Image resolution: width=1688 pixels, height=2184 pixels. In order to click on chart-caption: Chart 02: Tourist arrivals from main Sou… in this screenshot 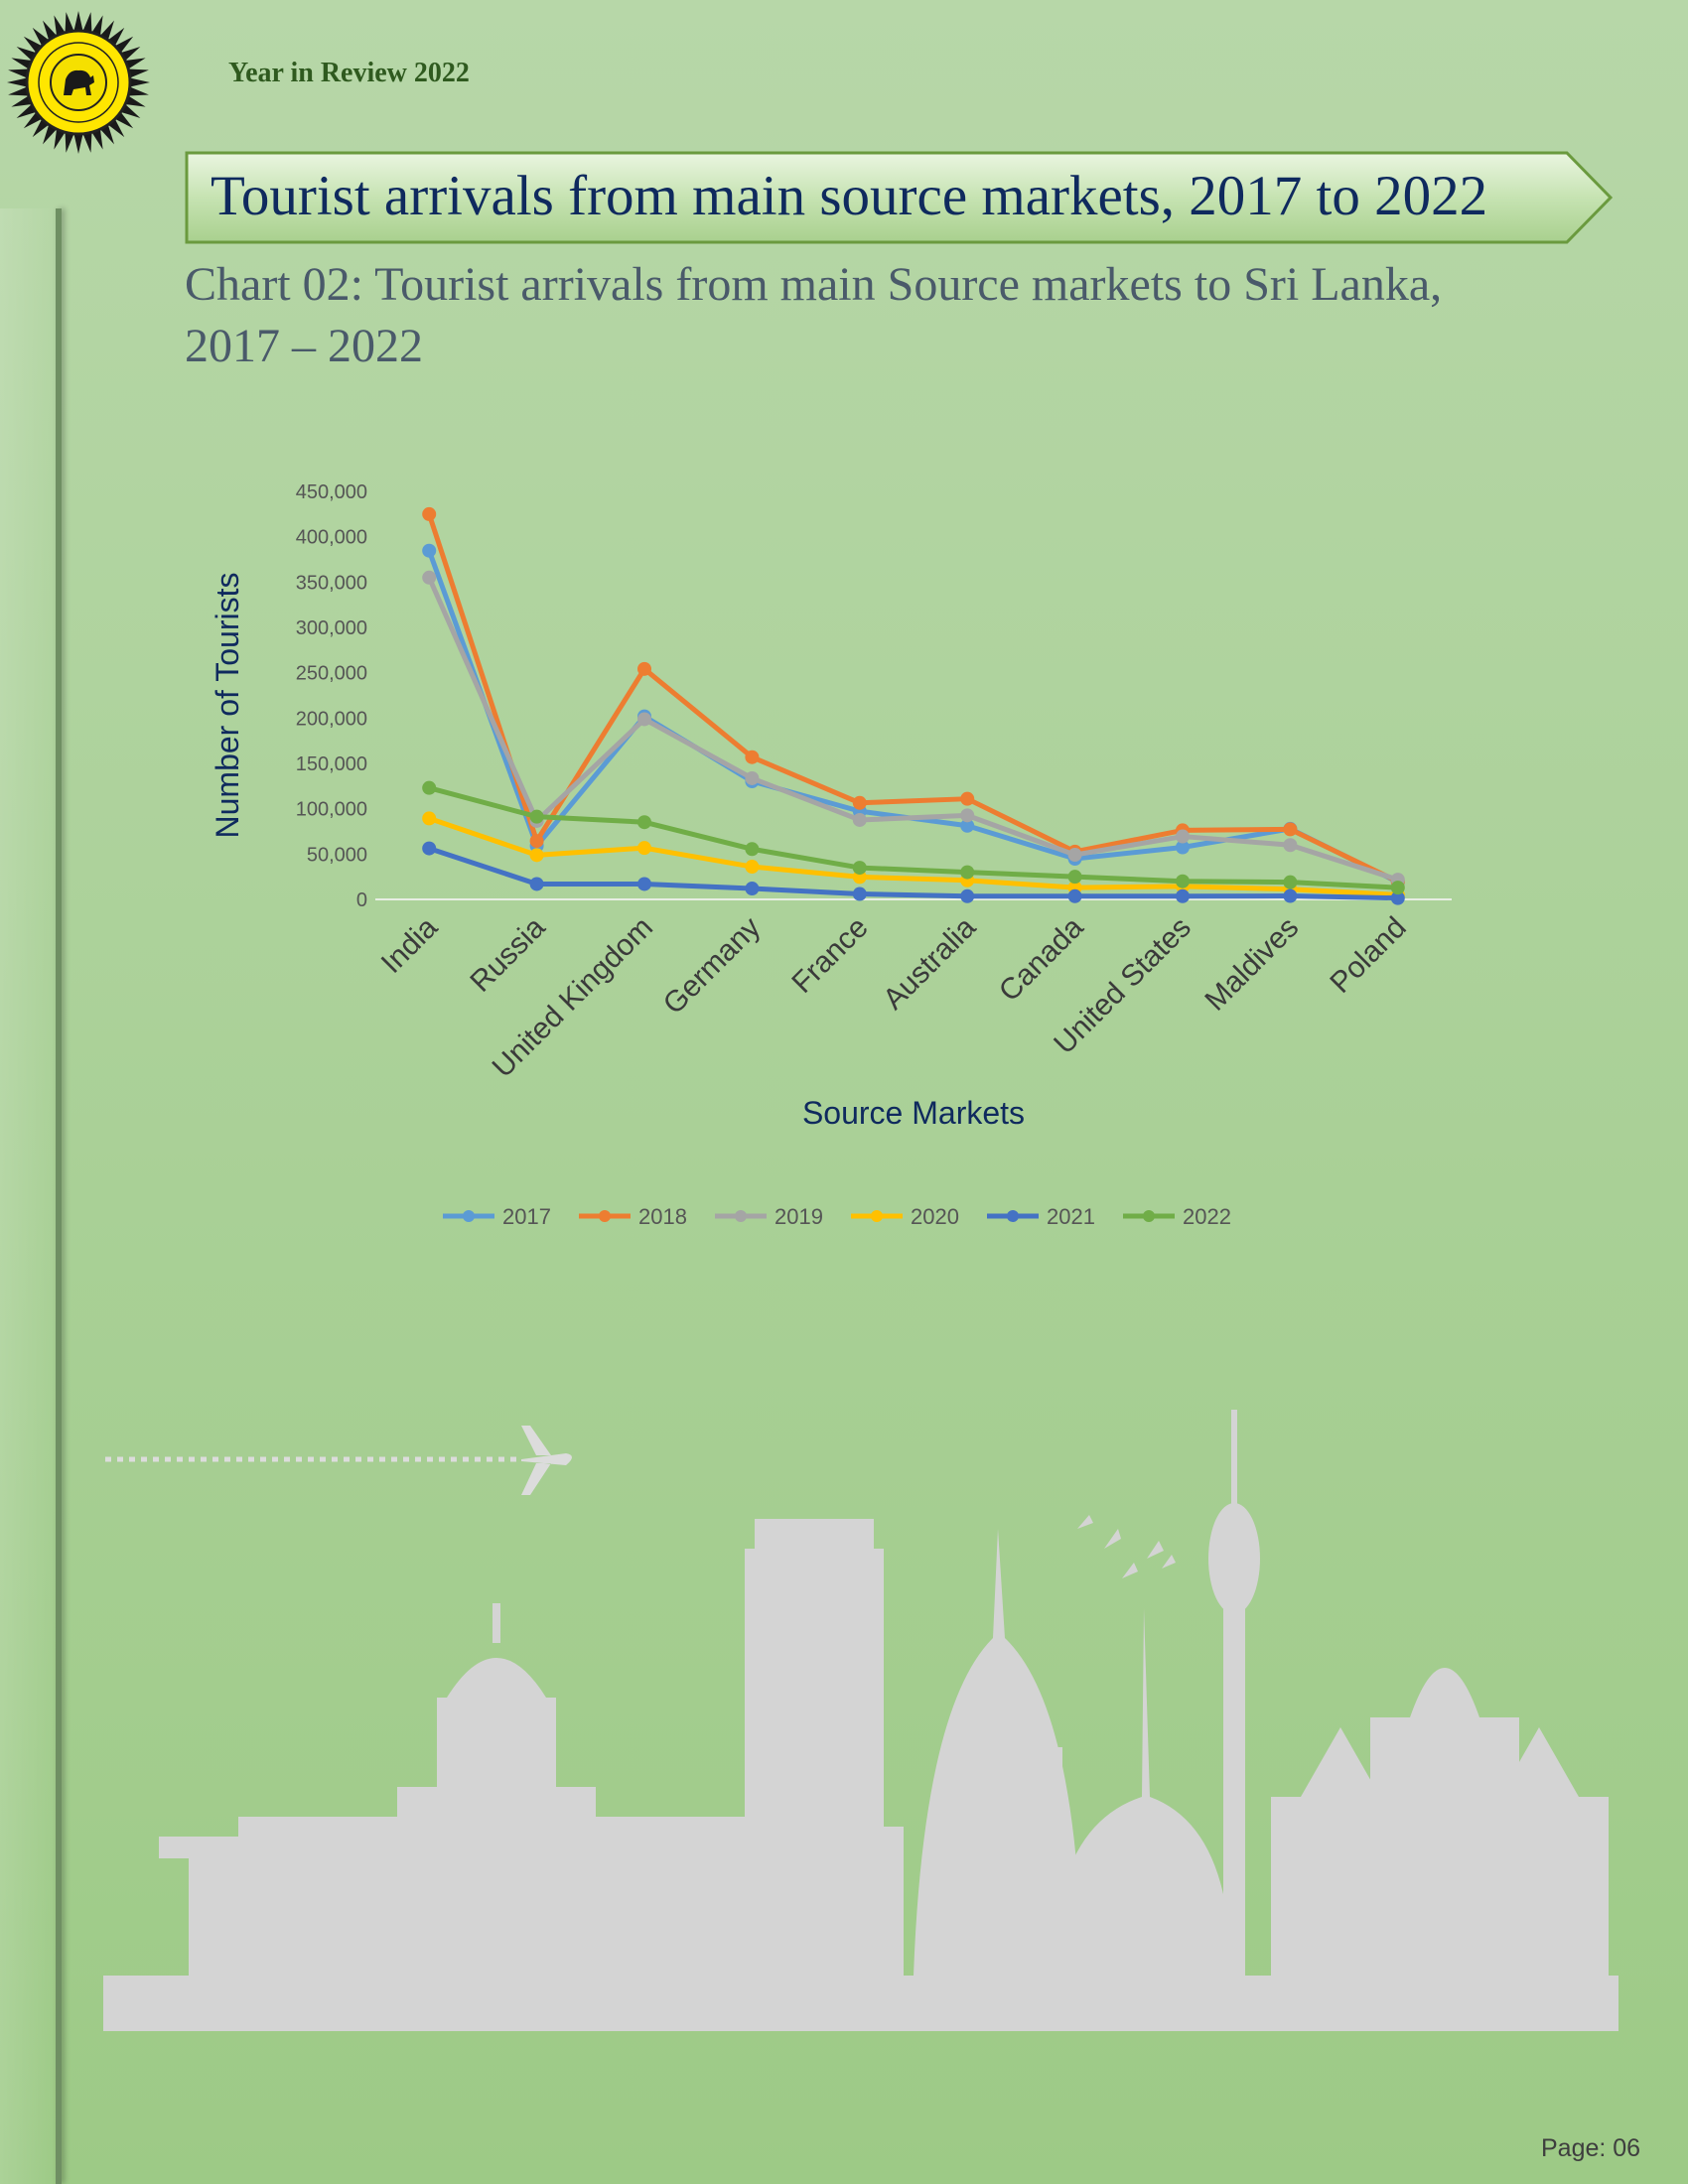, I will do `click(870, 315)`.